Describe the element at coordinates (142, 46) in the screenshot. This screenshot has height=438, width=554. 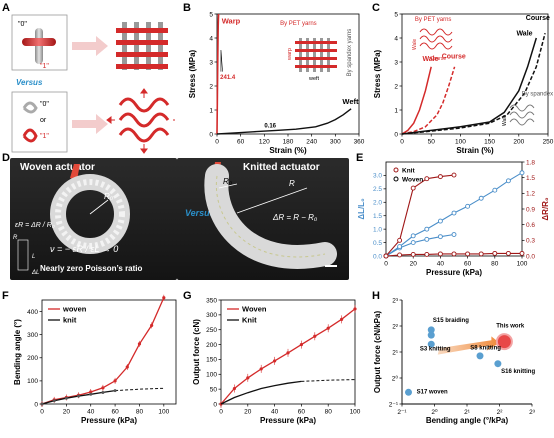
I see `woven-grid` at that location.